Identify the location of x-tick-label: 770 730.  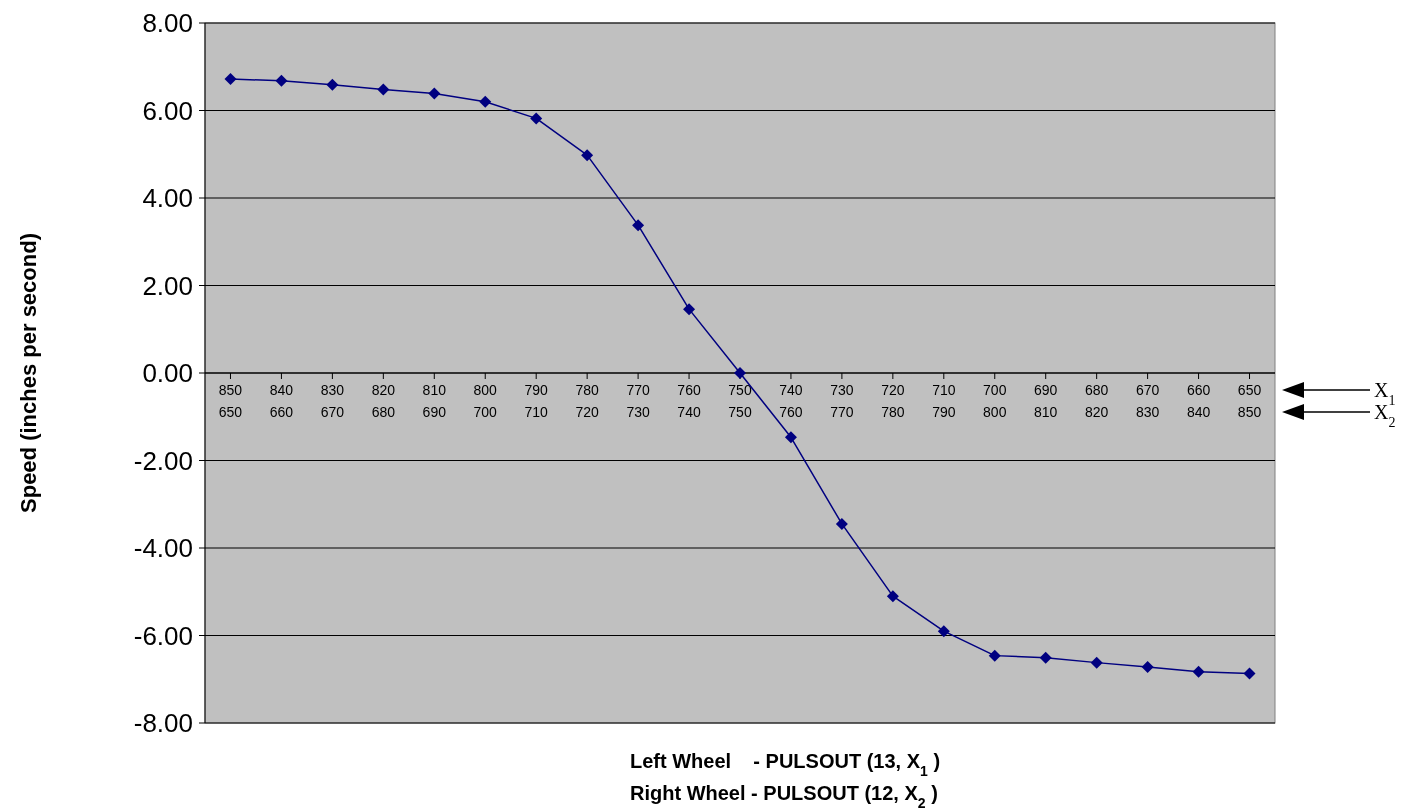
(638, 401).